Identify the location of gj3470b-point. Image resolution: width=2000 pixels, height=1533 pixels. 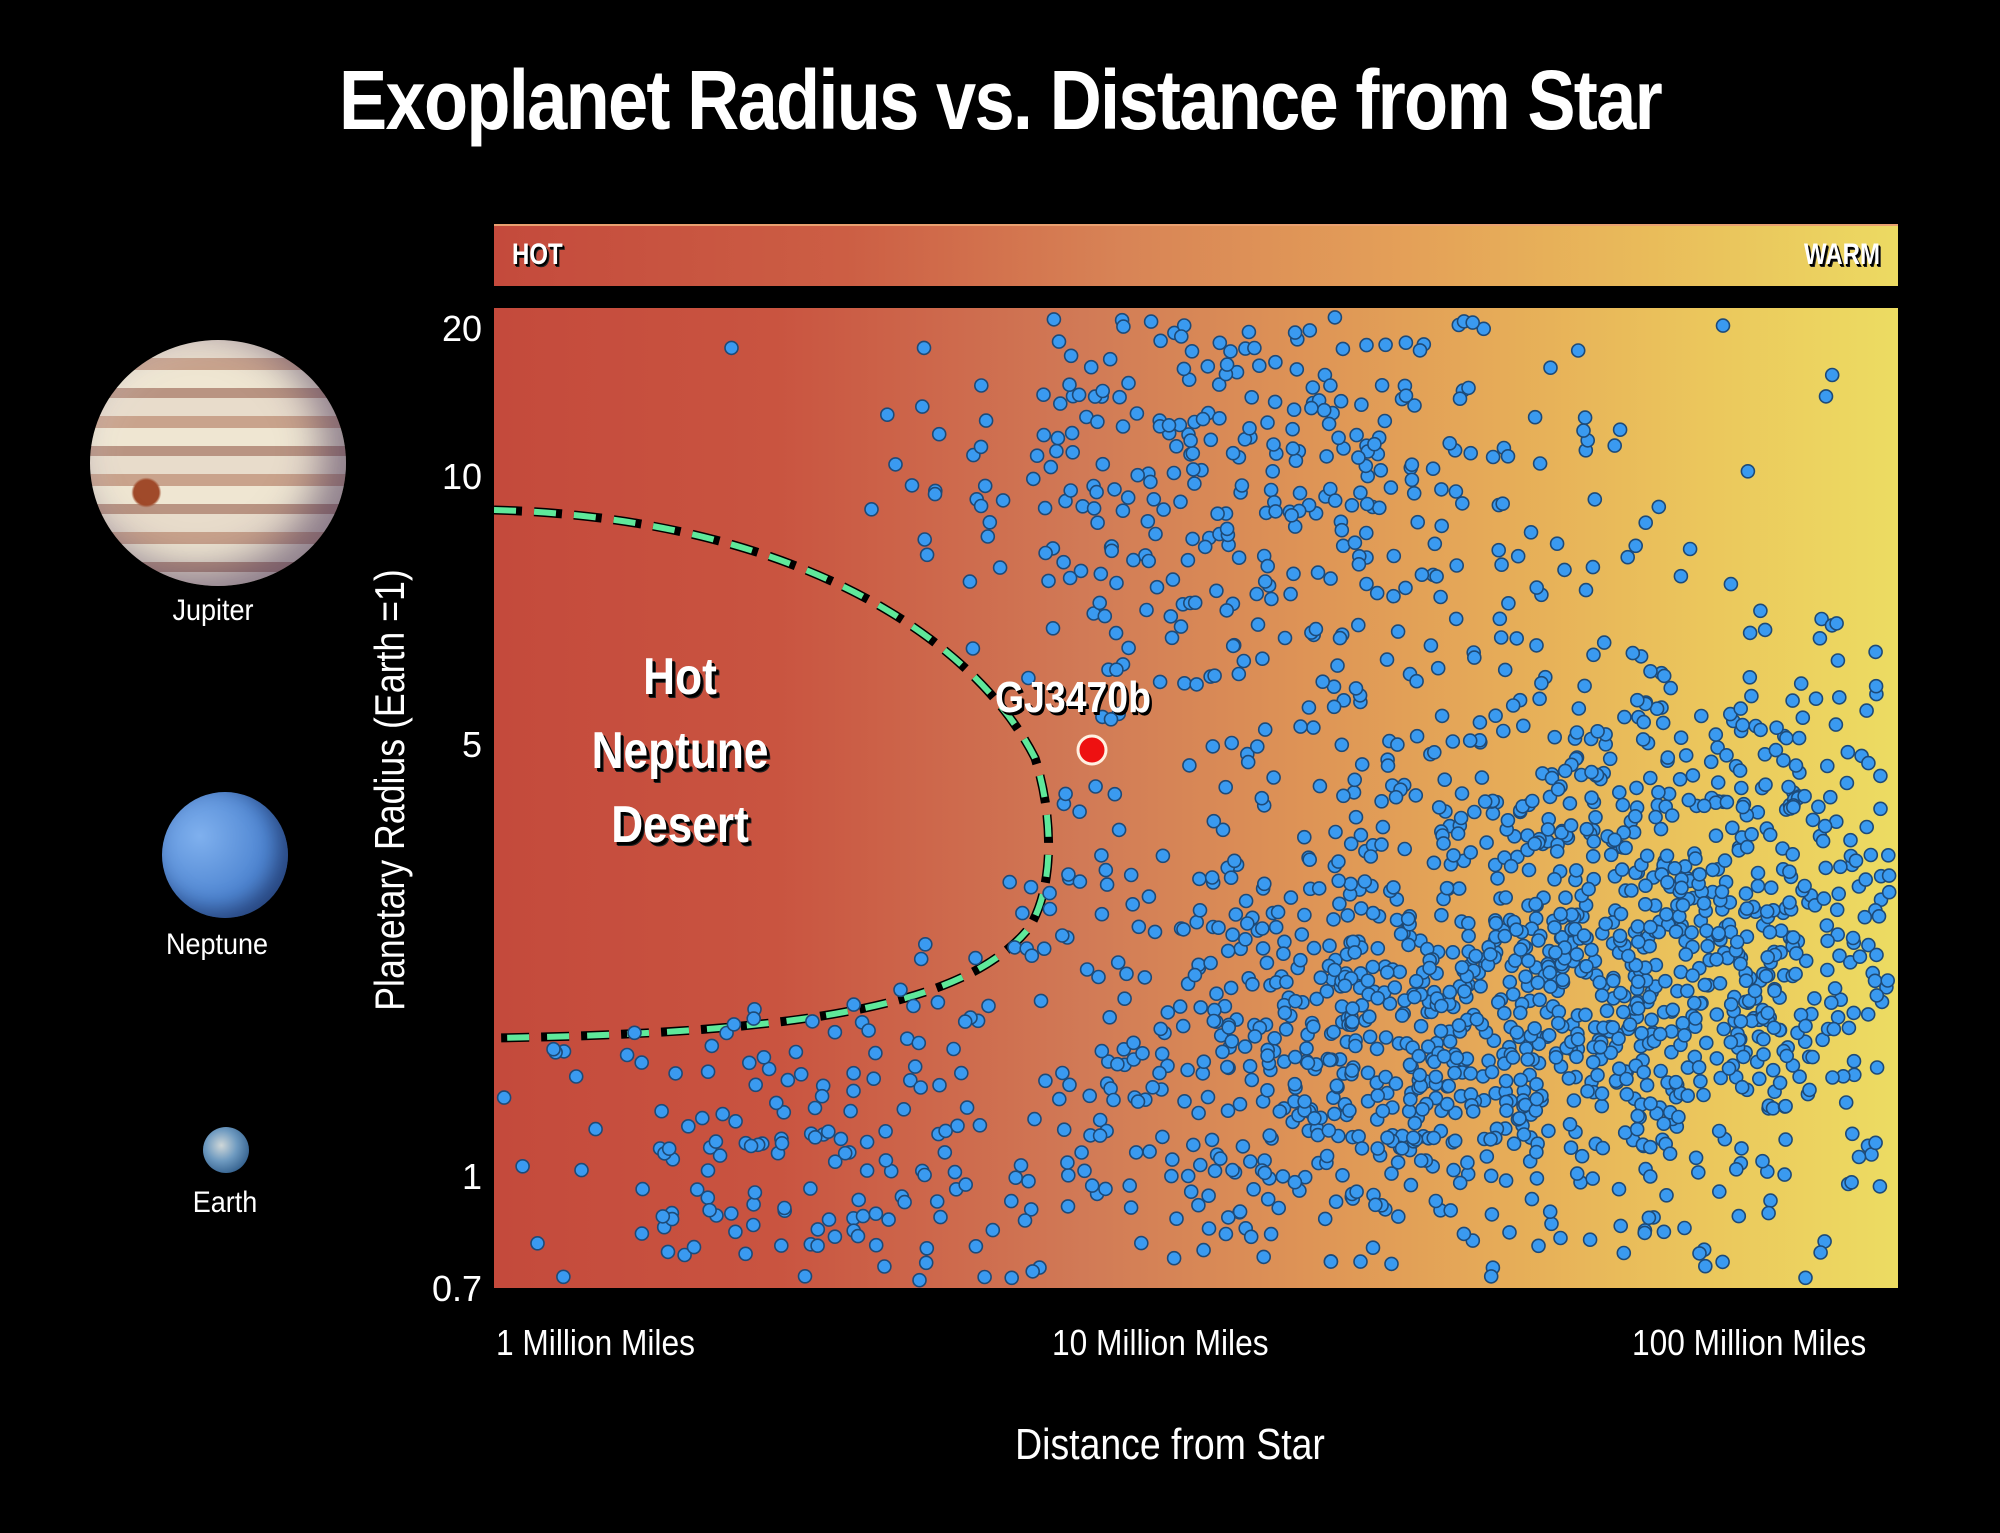
(1092, 750).